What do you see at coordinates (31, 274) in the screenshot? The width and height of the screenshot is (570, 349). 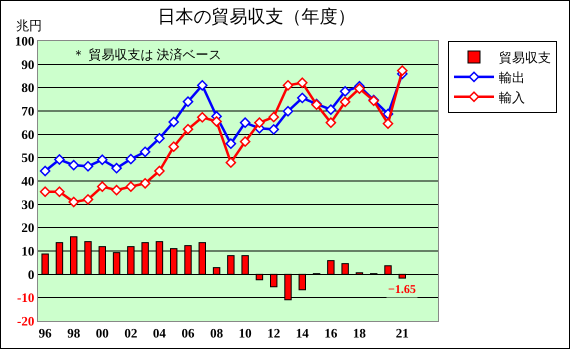 I see `y-tick-label: 0` at bounding box center [31, 274].